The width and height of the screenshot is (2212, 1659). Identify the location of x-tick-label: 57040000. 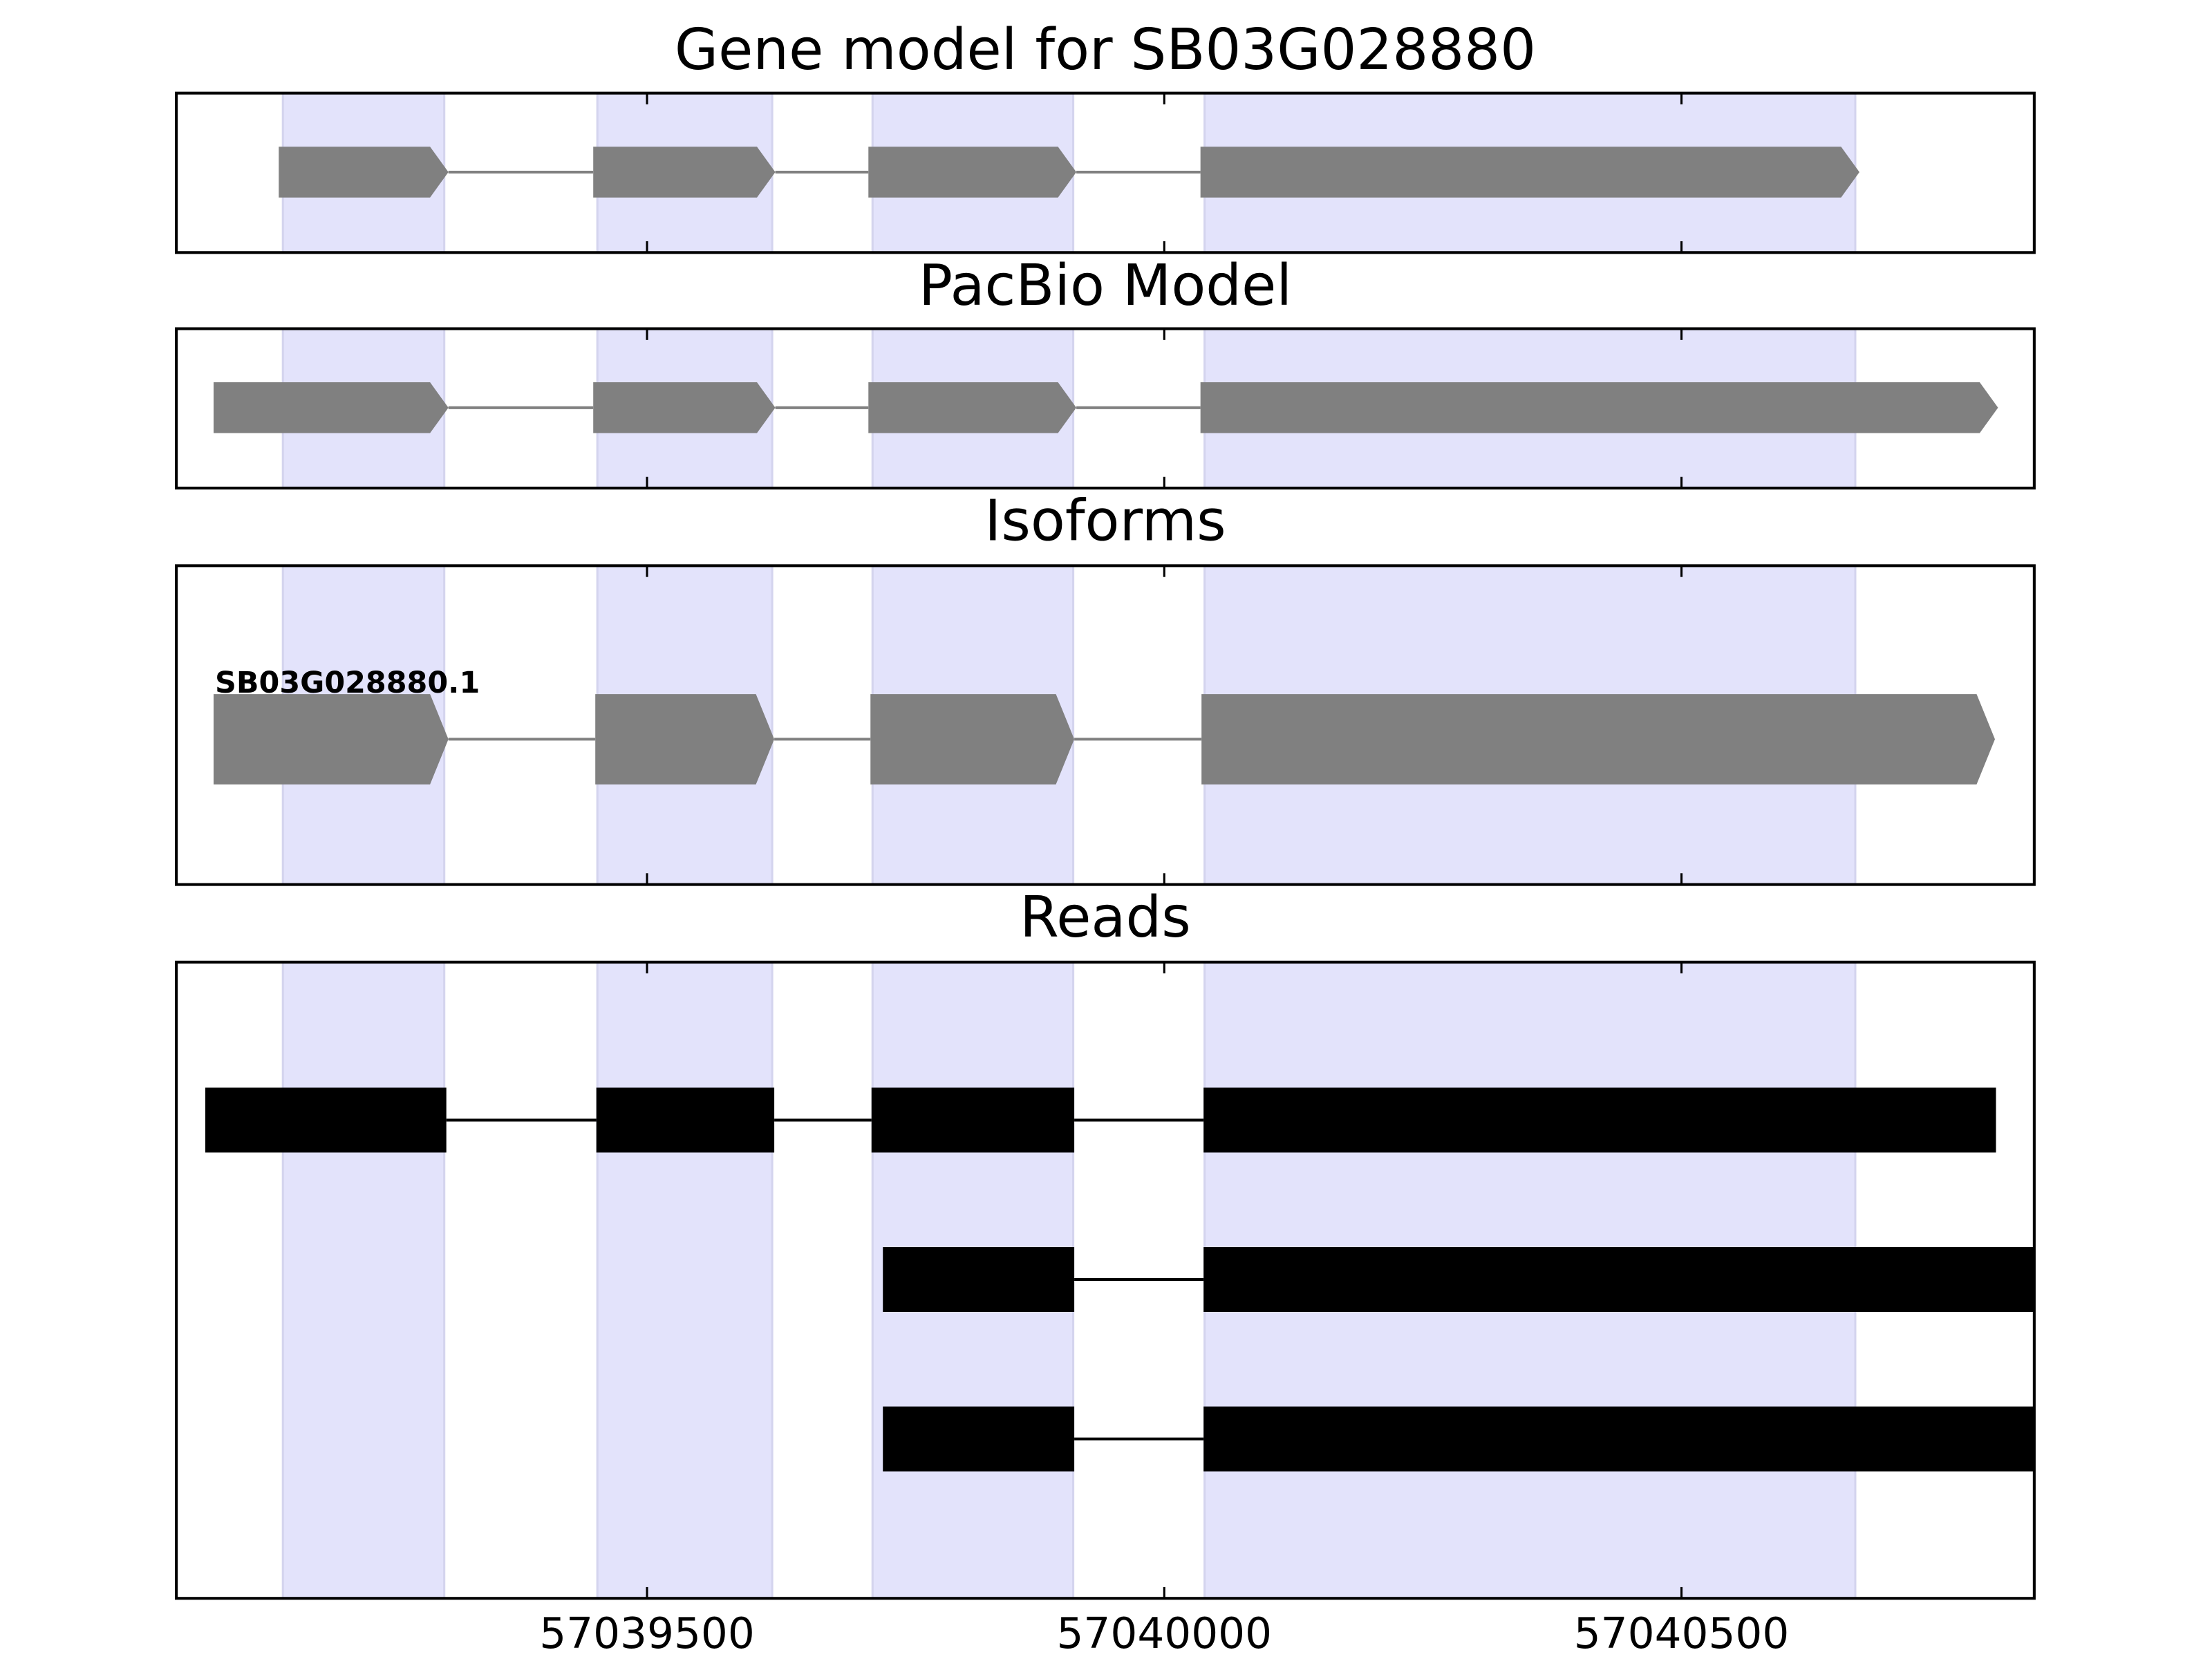
(1164, 1633).